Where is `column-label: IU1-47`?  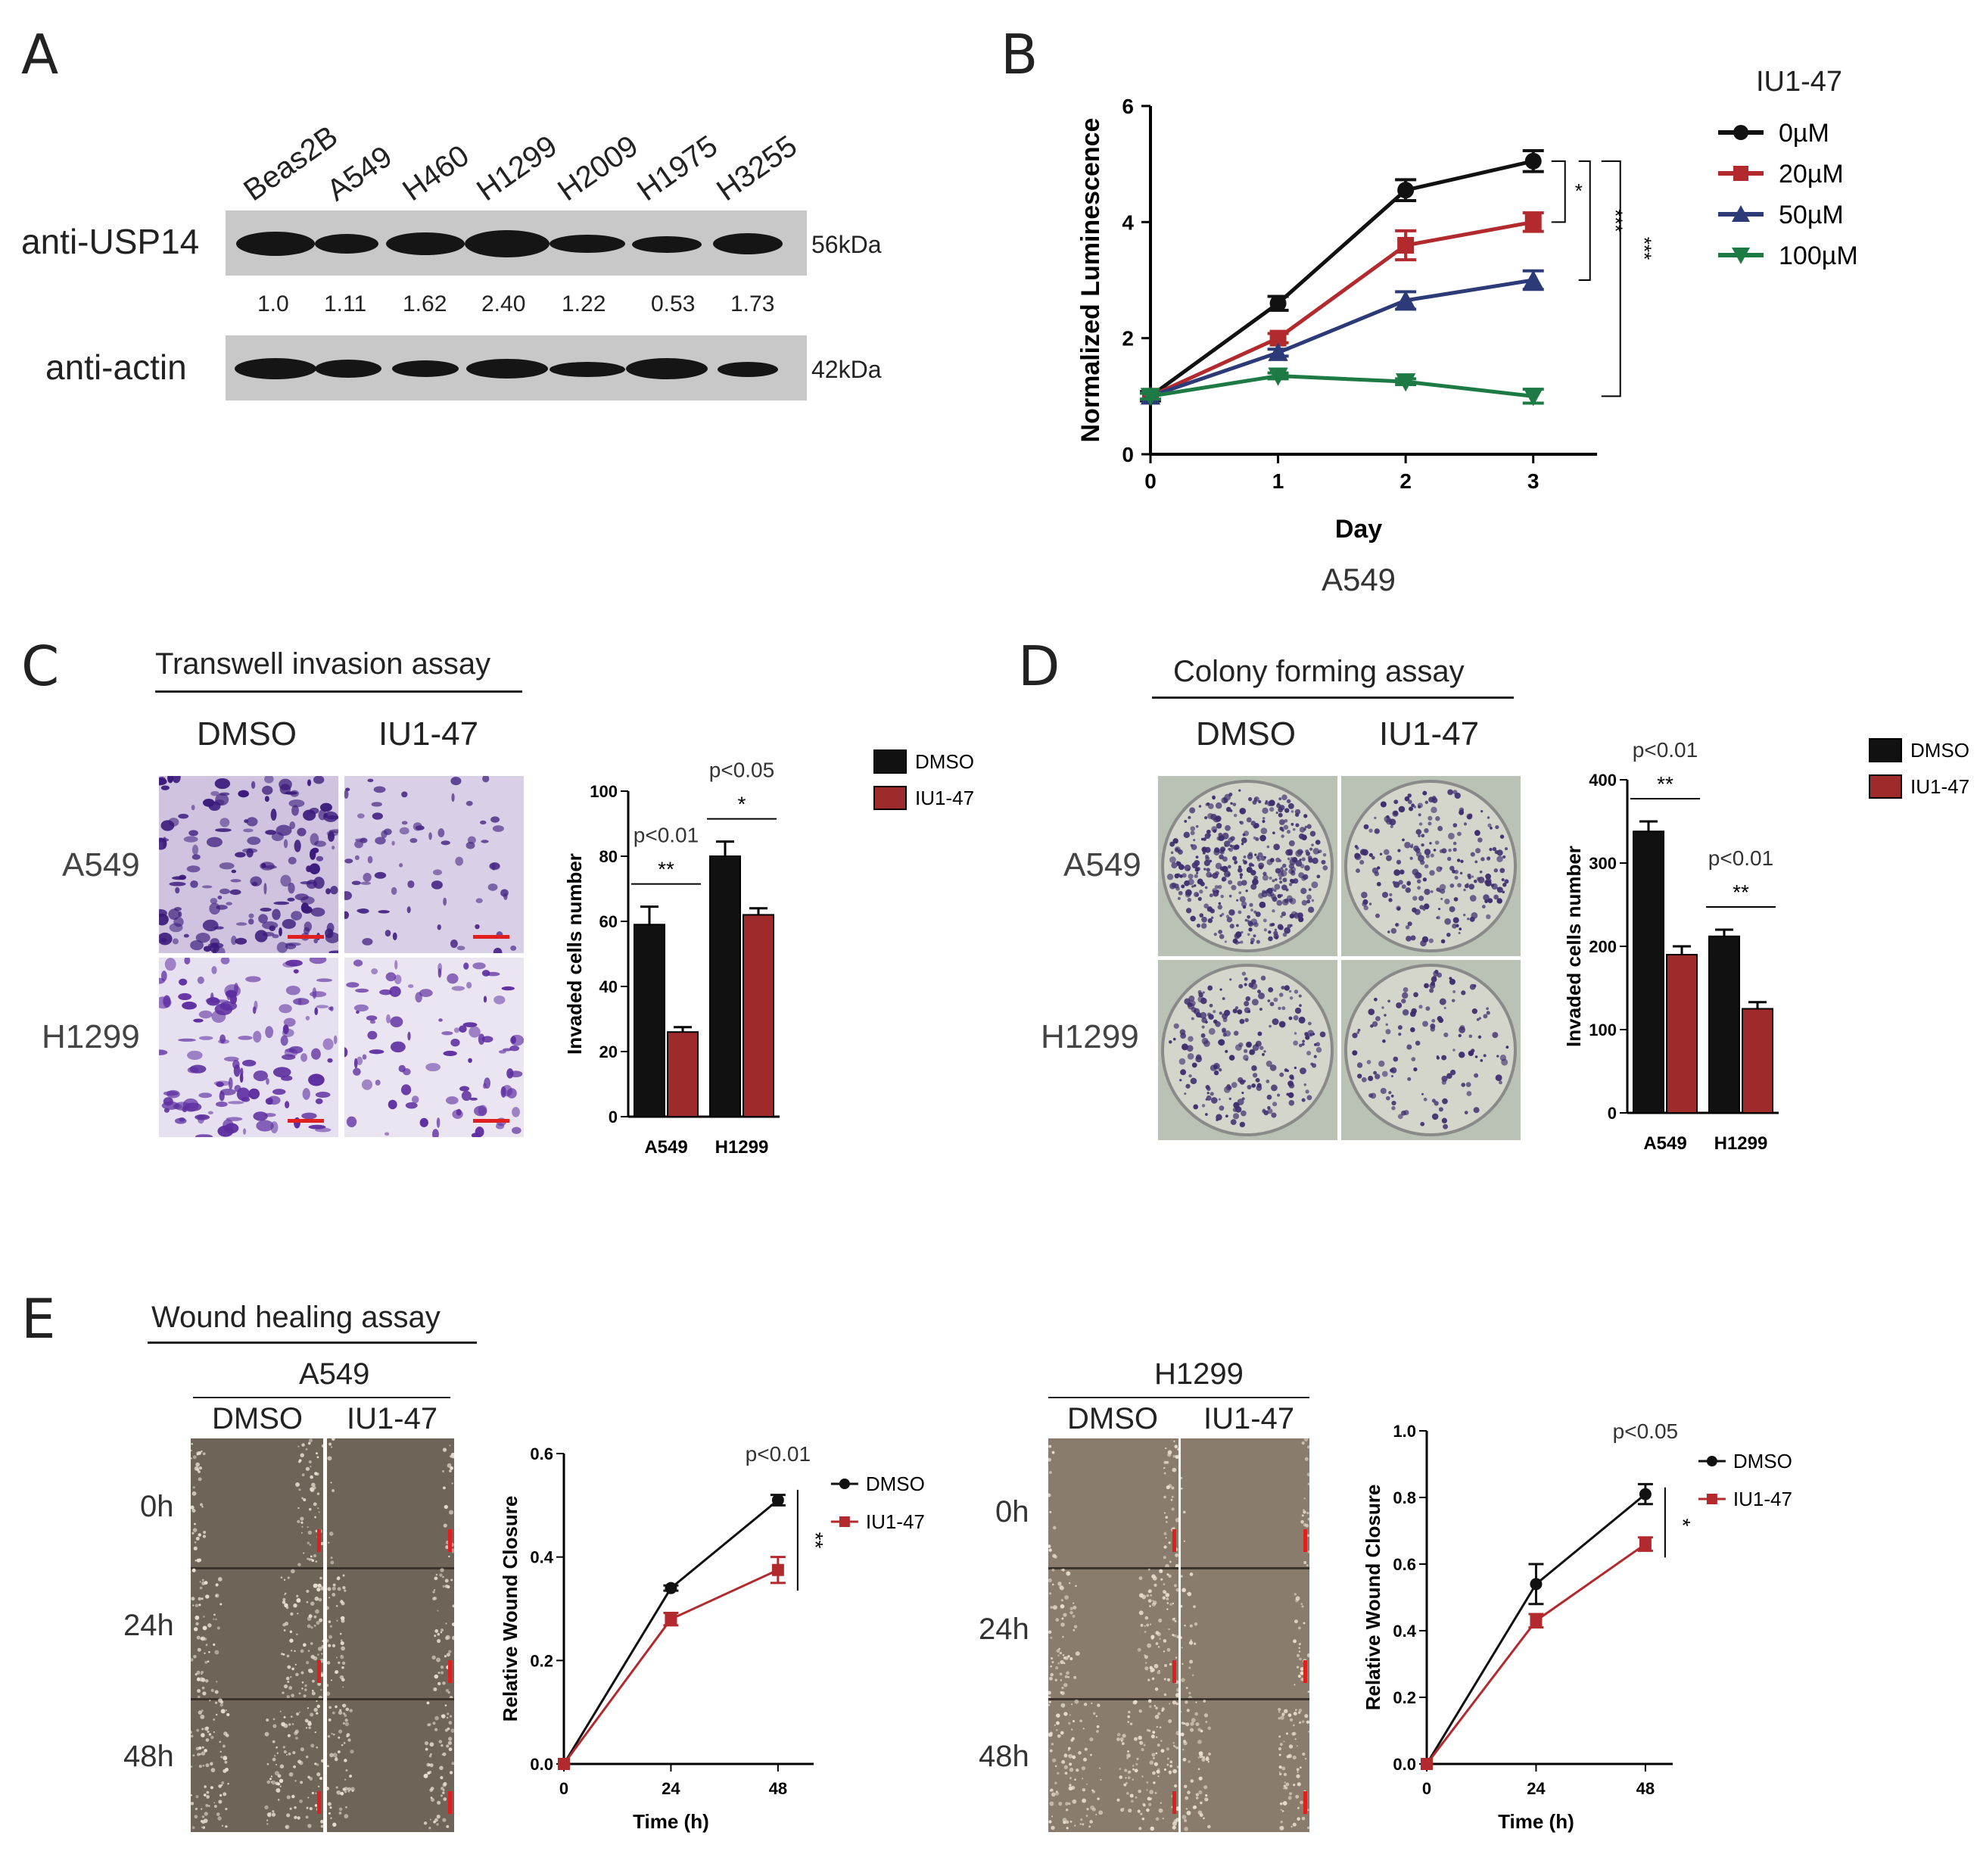 column-label: IU1-47 is located at coordinates (1429, 734).